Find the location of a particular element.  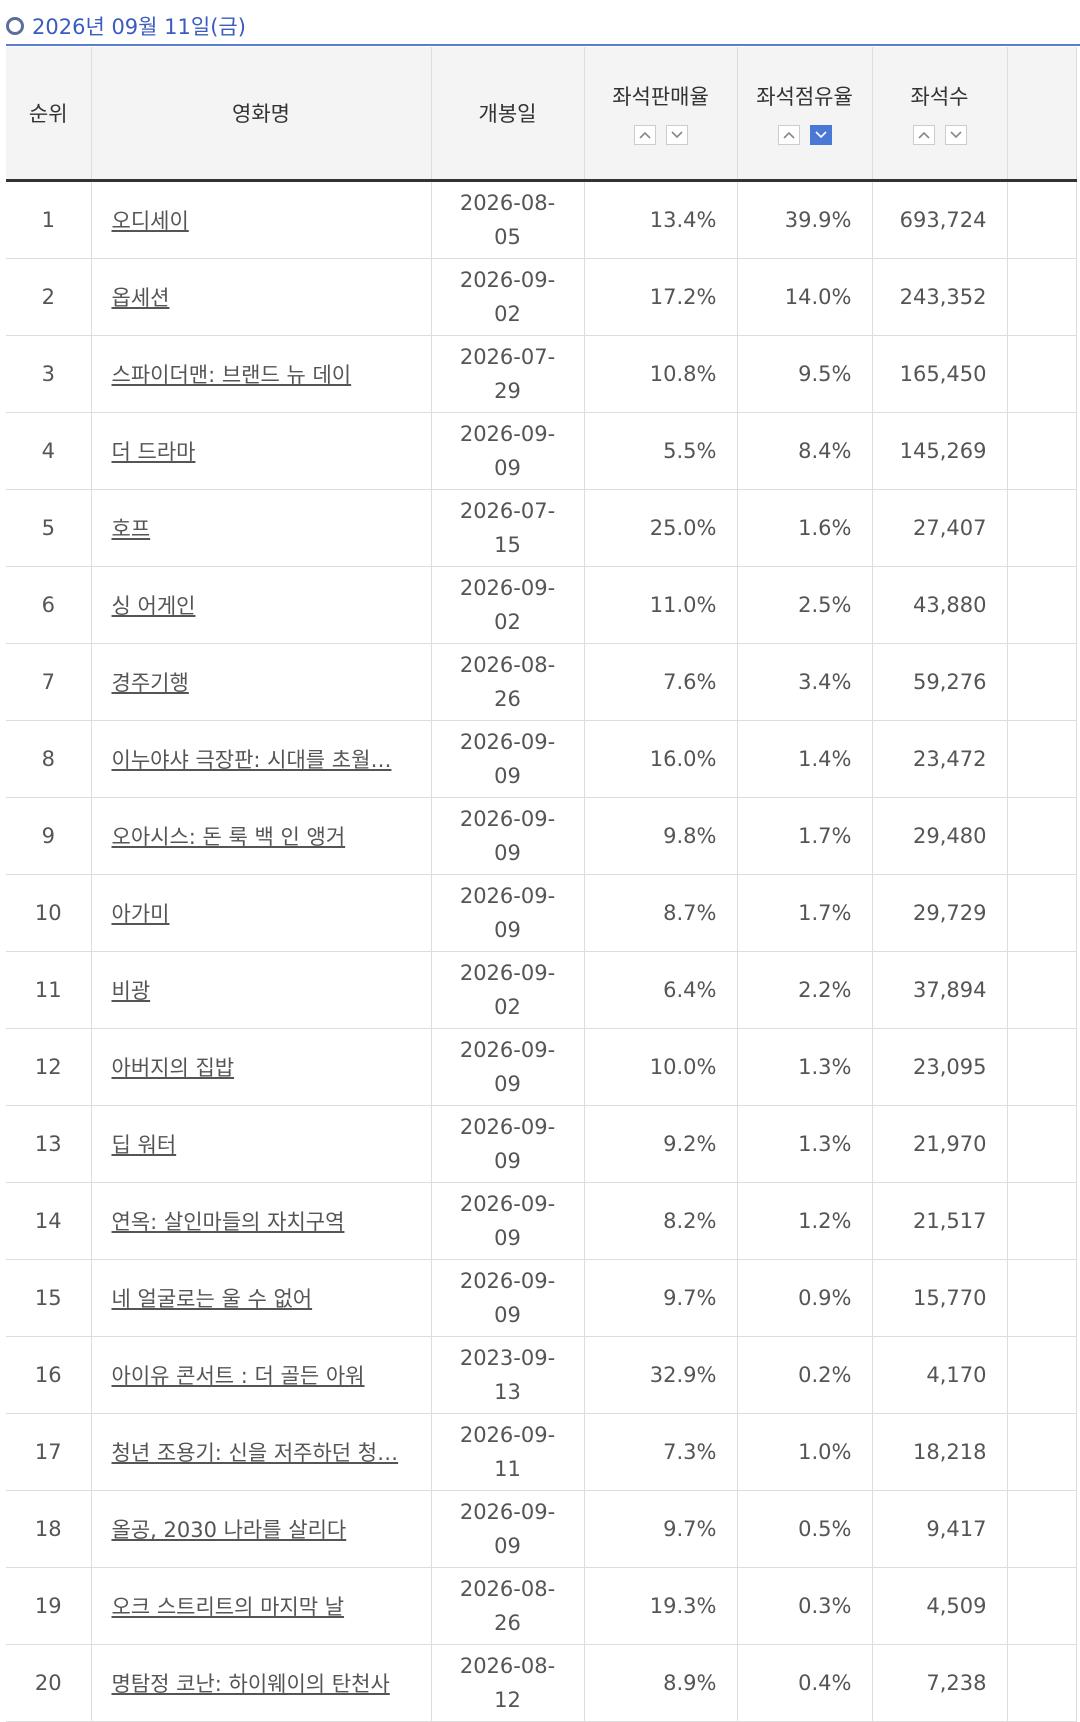

cell: 2026-09-02 is located at coordinates (508, 990).